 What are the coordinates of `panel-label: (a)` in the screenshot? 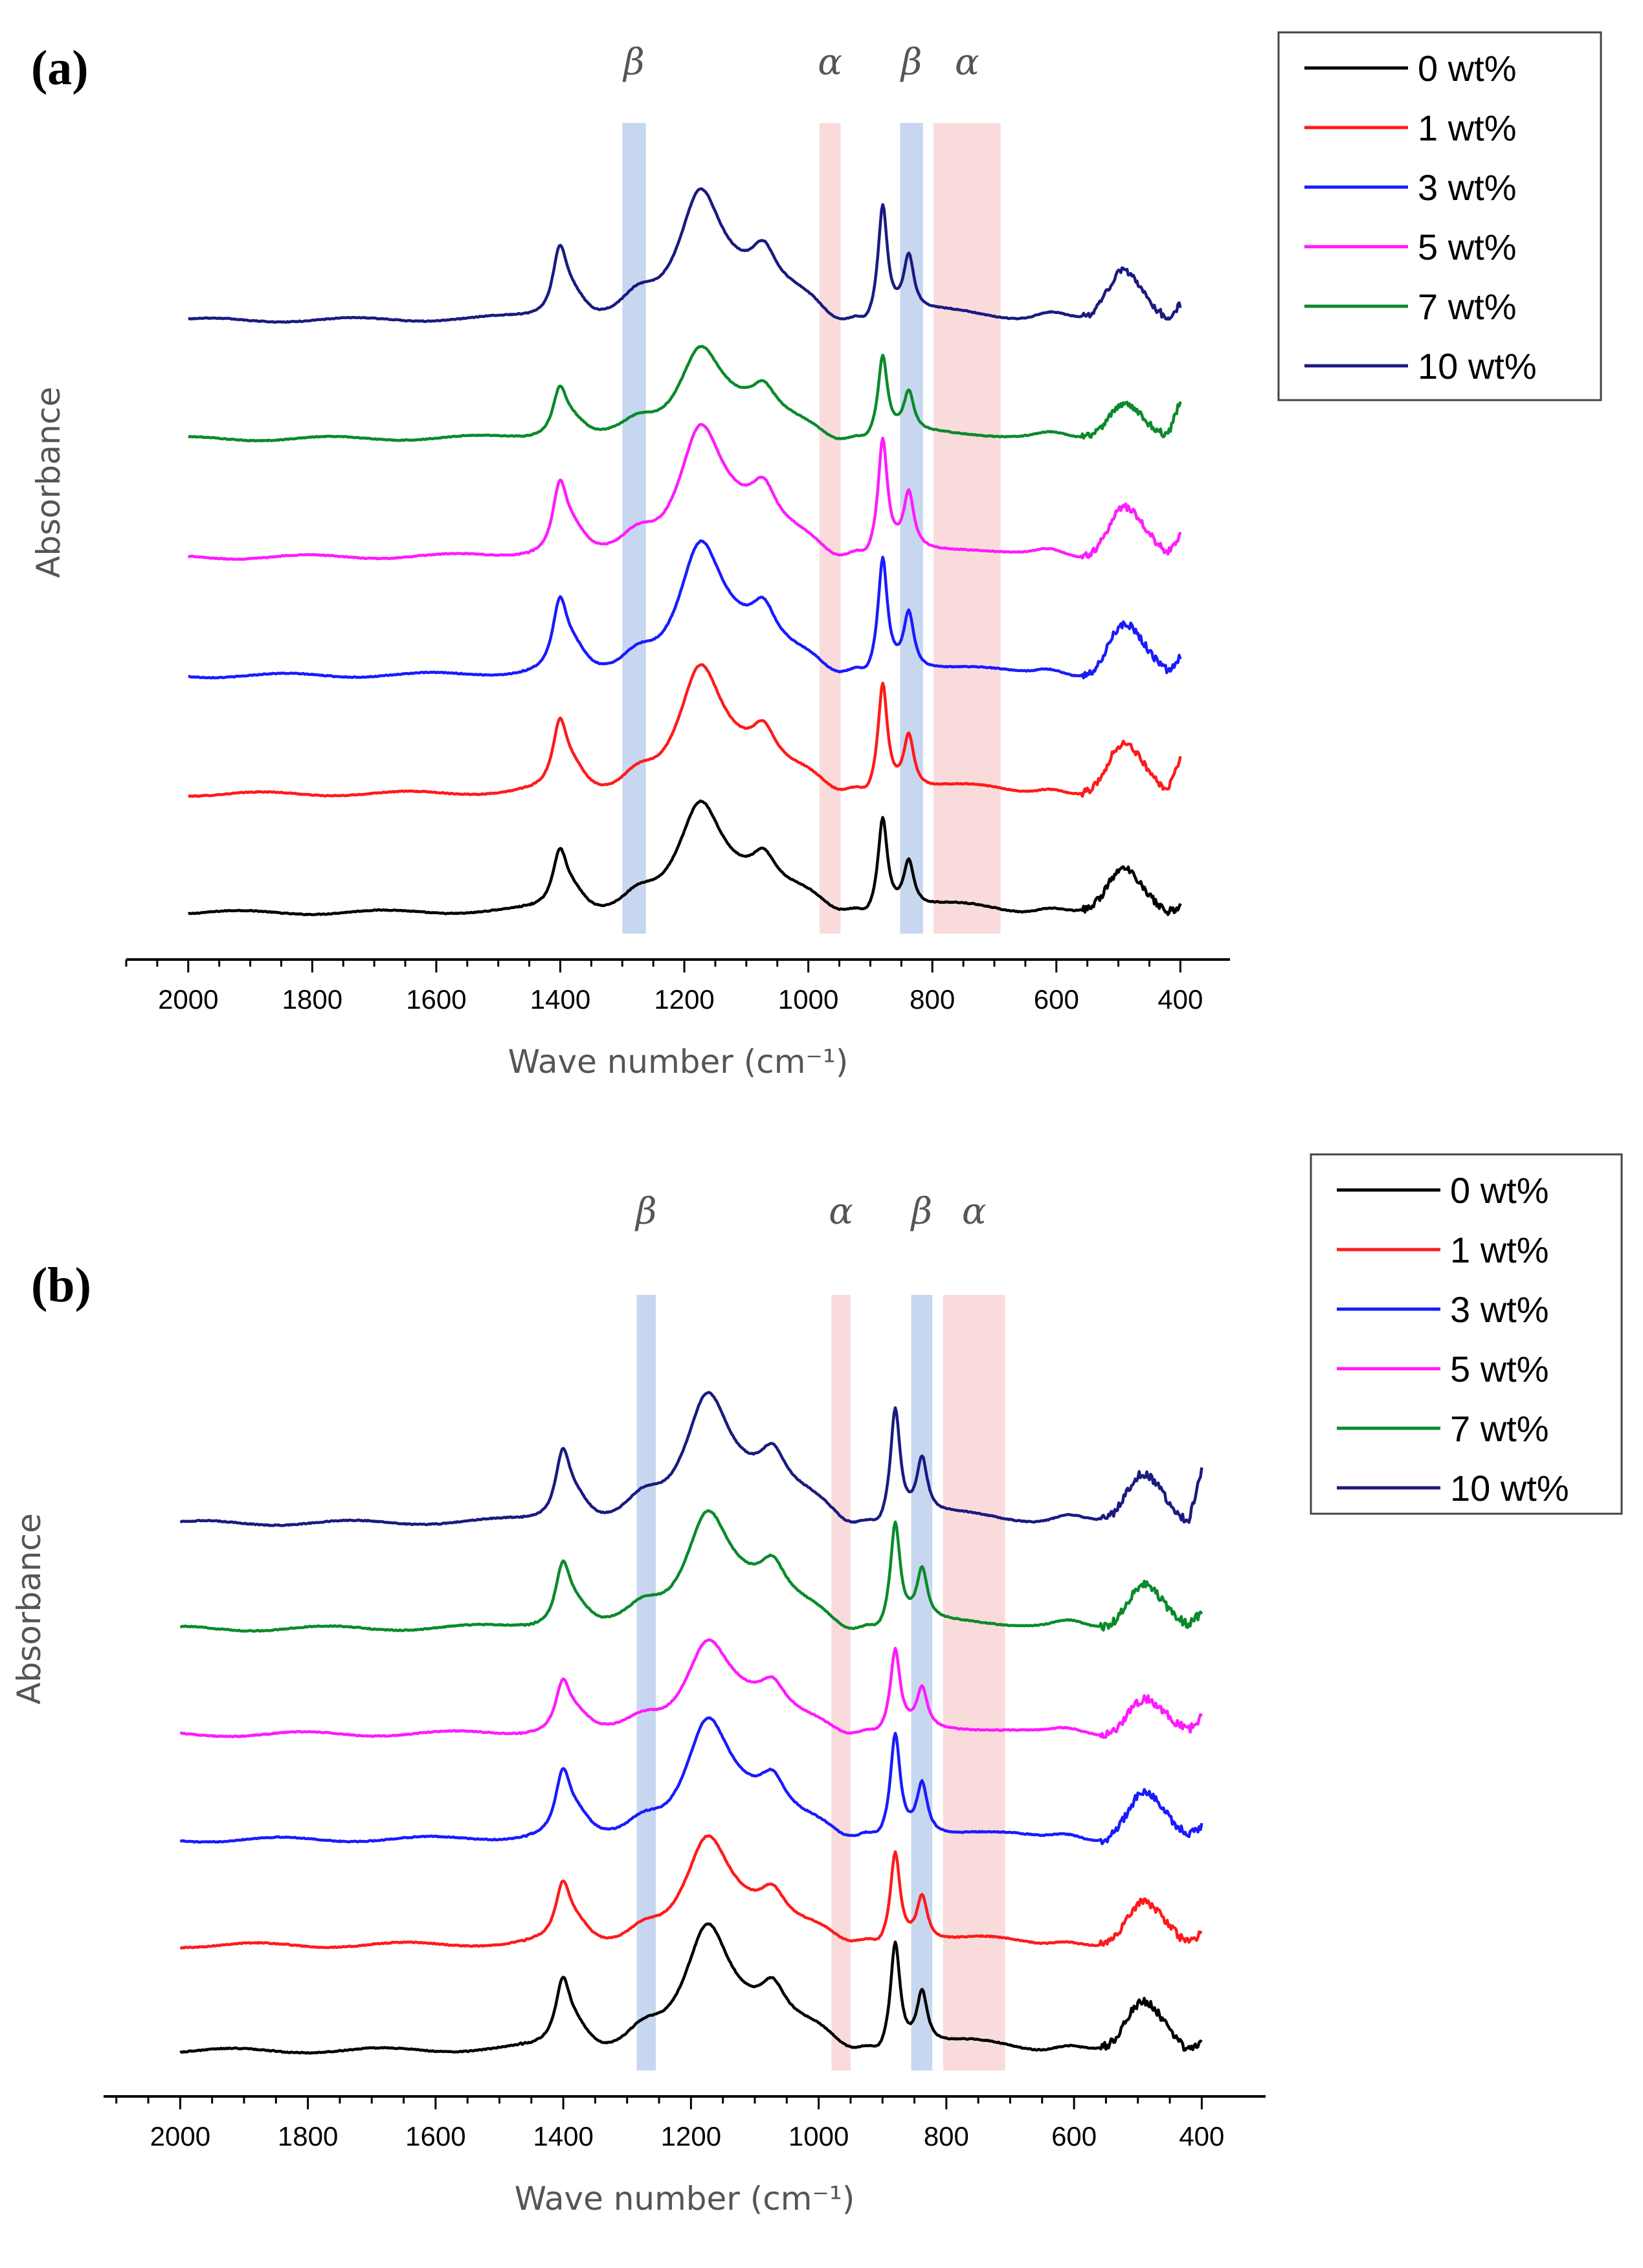 It's located at (60, 68).